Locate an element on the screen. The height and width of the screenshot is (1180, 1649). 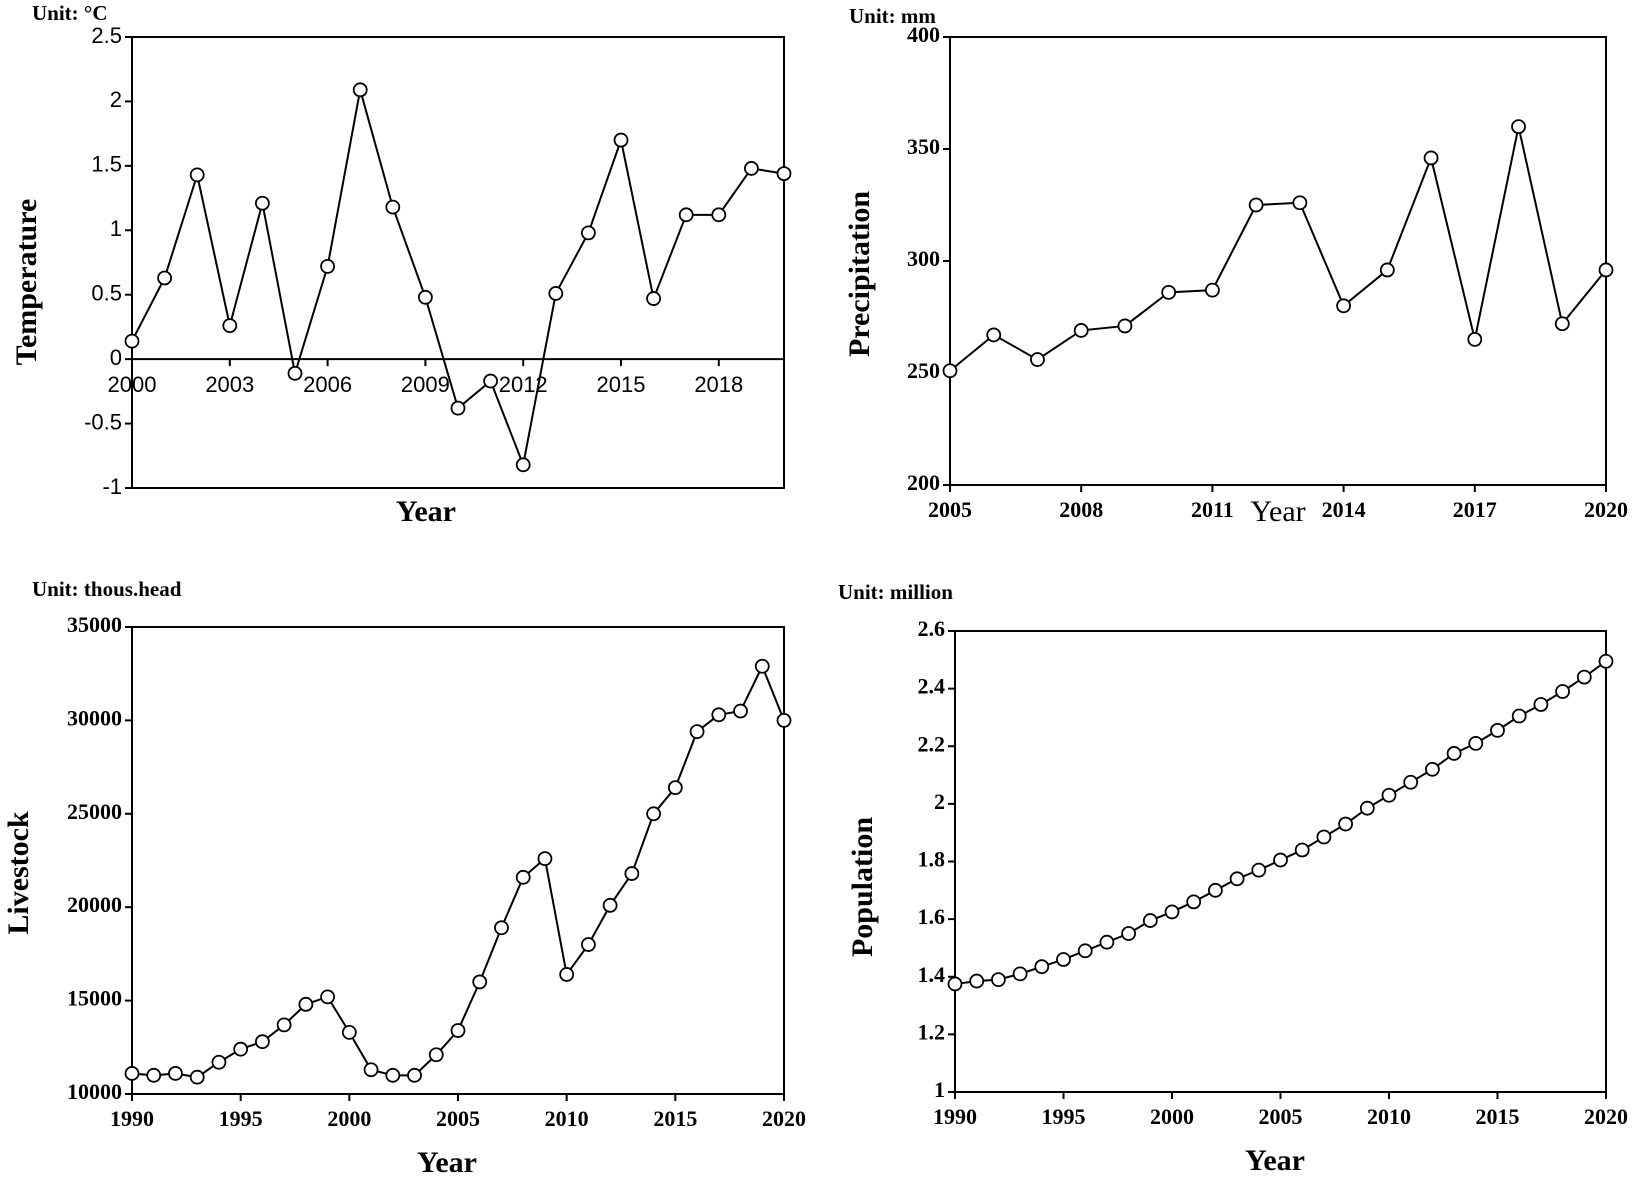
x-tick-label: 2008 is located at coordinates (1081, 509).